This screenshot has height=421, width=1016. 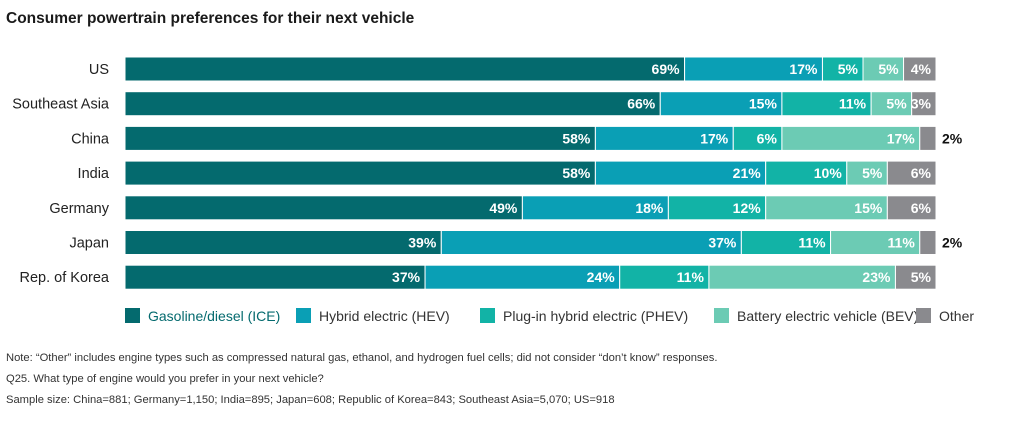 What do you see at coordinates (641, 104) in the screenshot?
I see `data-label-southeast-asia-gasoline-diesel-ice: 66%` at bounding box center [641, 104].